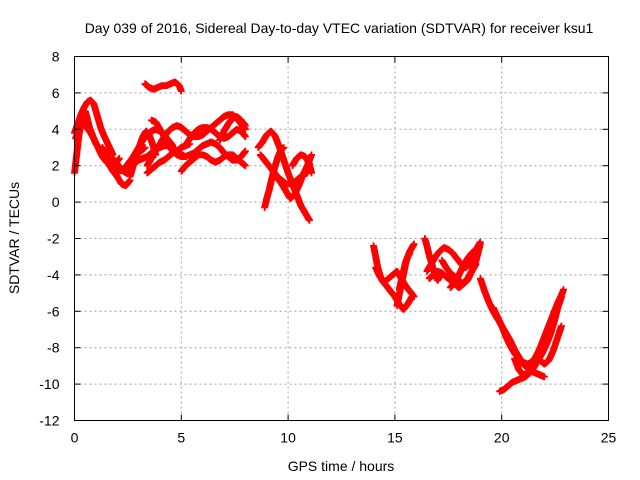 The width and height of the screenshot is (640, 480). I want to click on series-arc-ab, so click(465, 264).